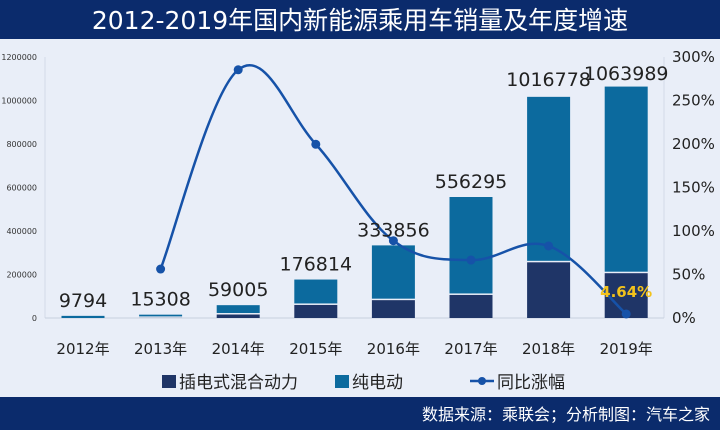  Describe the element at coordinates (393, 349) in the screenshot. I see `x-tick-label: 2016年` at that location.